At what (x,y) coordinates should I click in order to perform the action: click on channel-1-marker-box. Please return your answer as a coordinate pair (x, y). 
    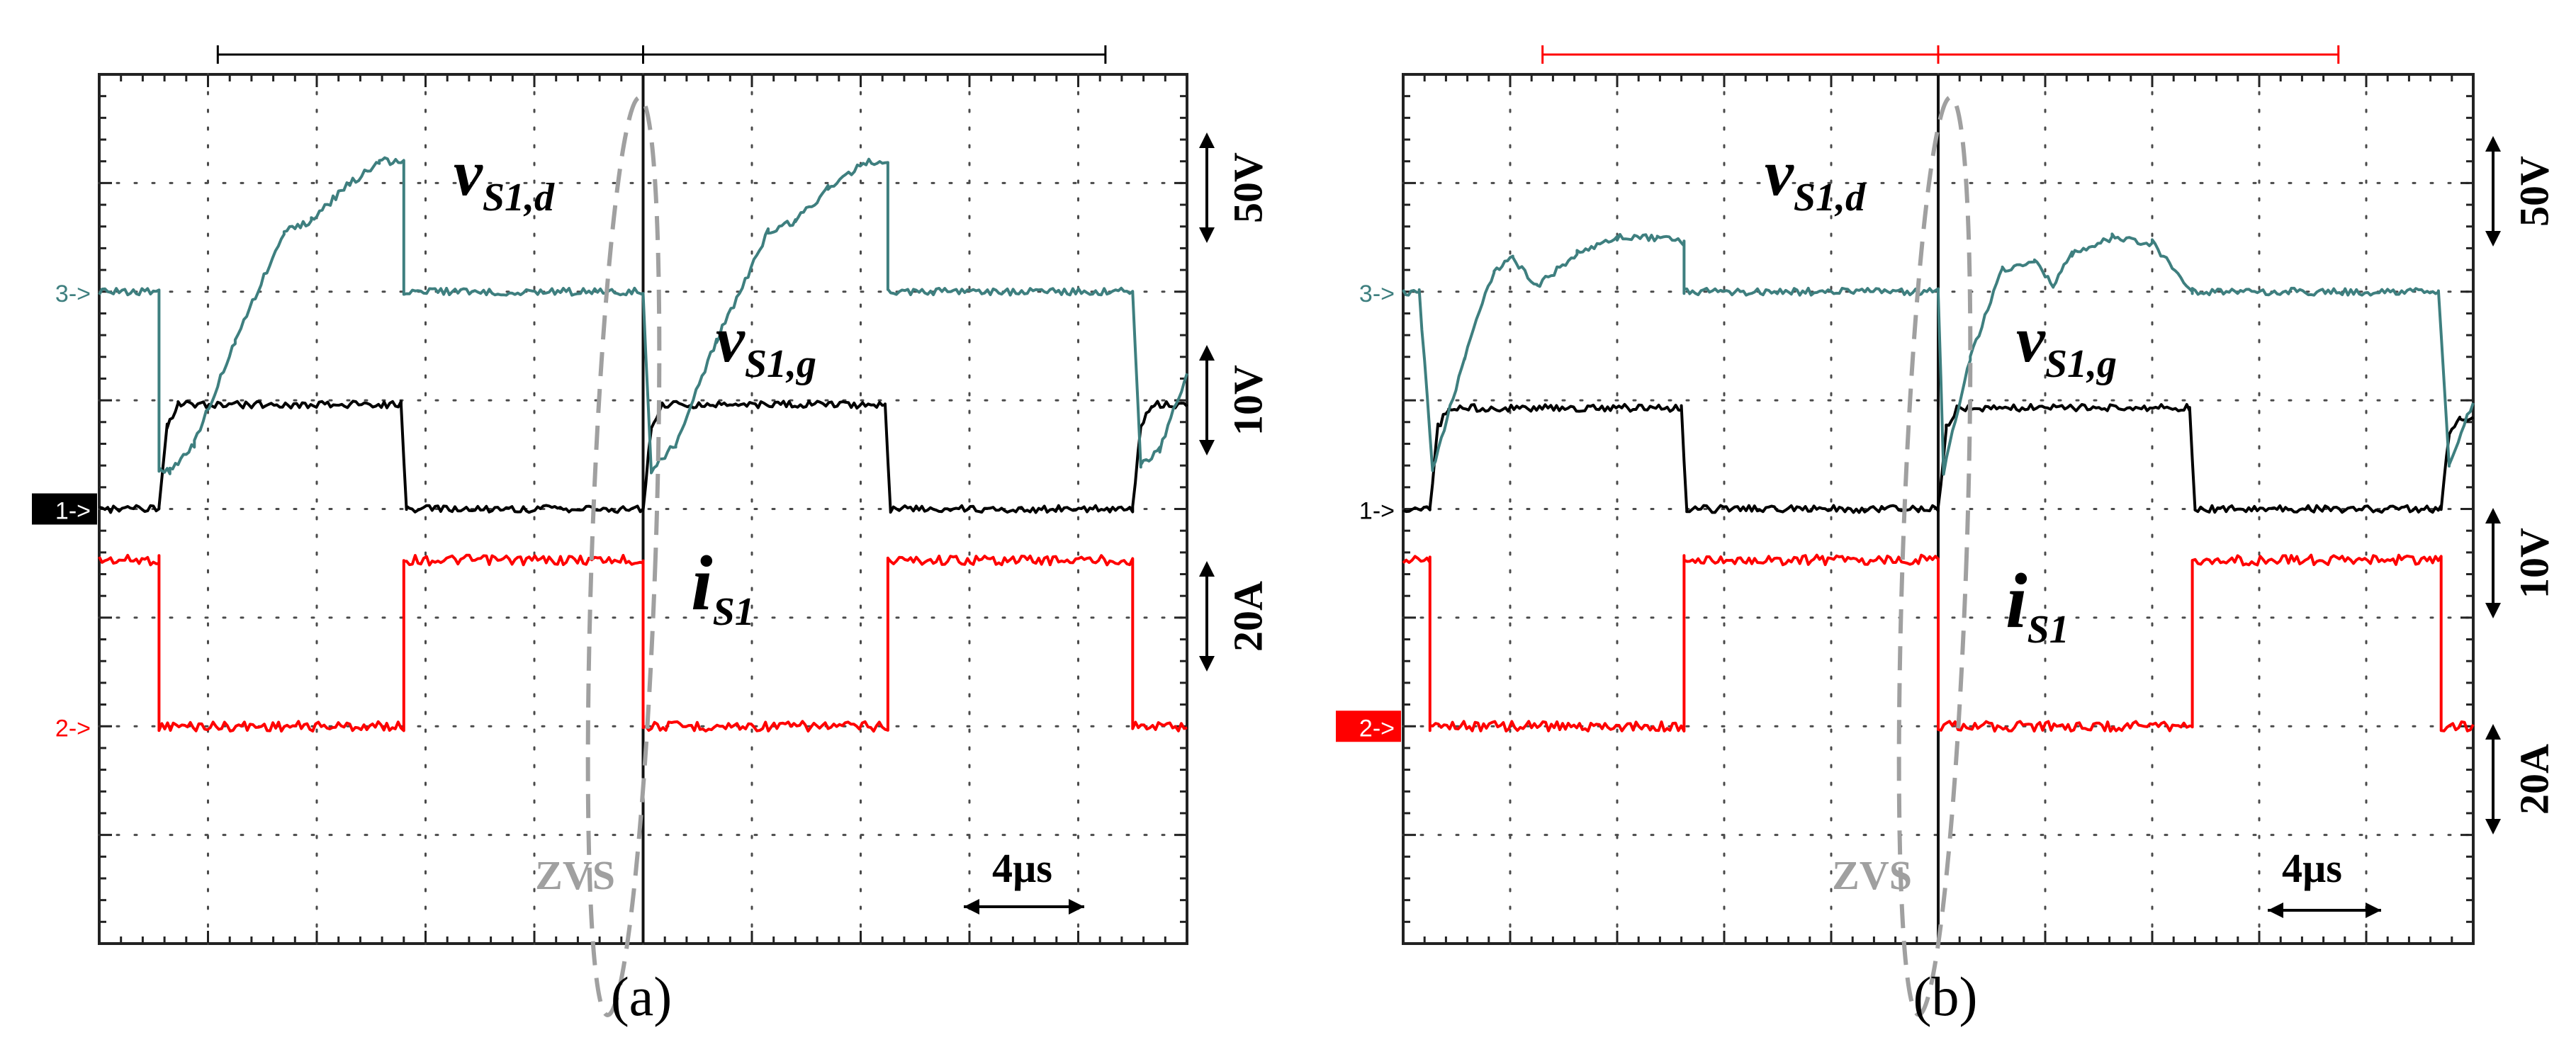
    Looking at the image, I should click on (64, 509).